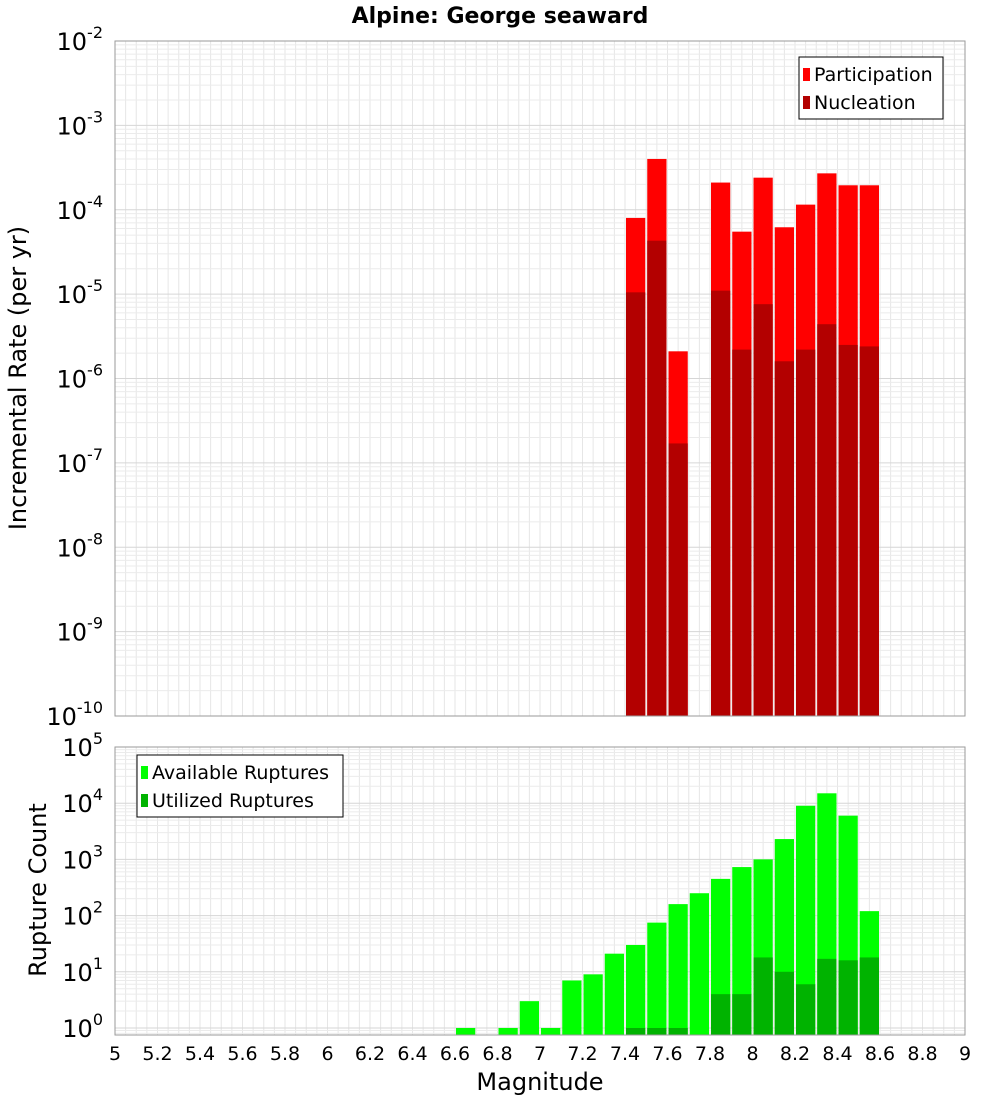 The height and width of the screenshot is (1104, 1000). Describe the element at coordinates (710, 1054) in the screenshot. I see `x-tick-label: 7.8` at that location.